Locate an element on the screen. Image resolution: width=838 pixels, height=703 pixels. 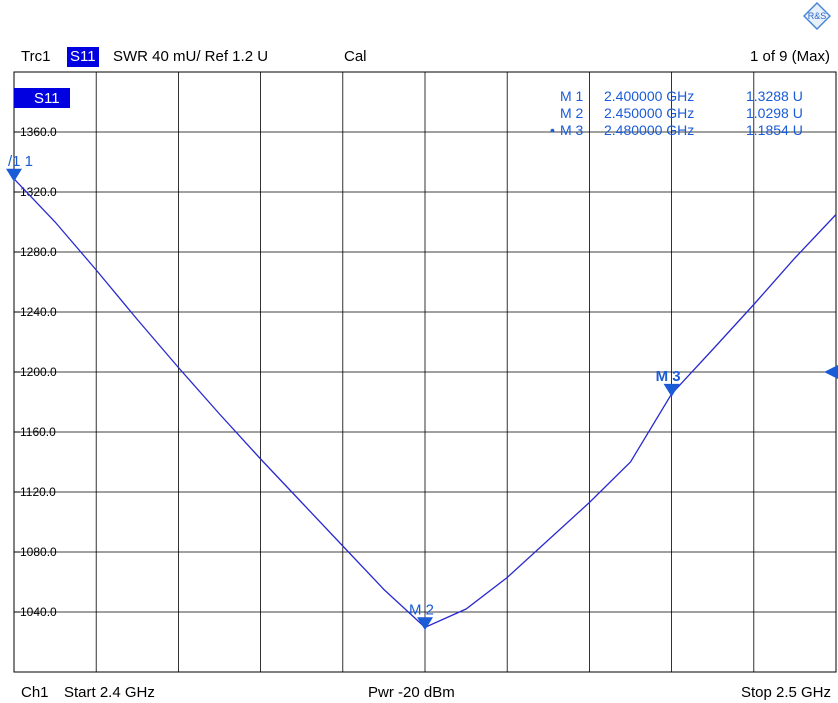
marker-table-frequency: 2.400000 GHz is located at coordinates (649, 96).